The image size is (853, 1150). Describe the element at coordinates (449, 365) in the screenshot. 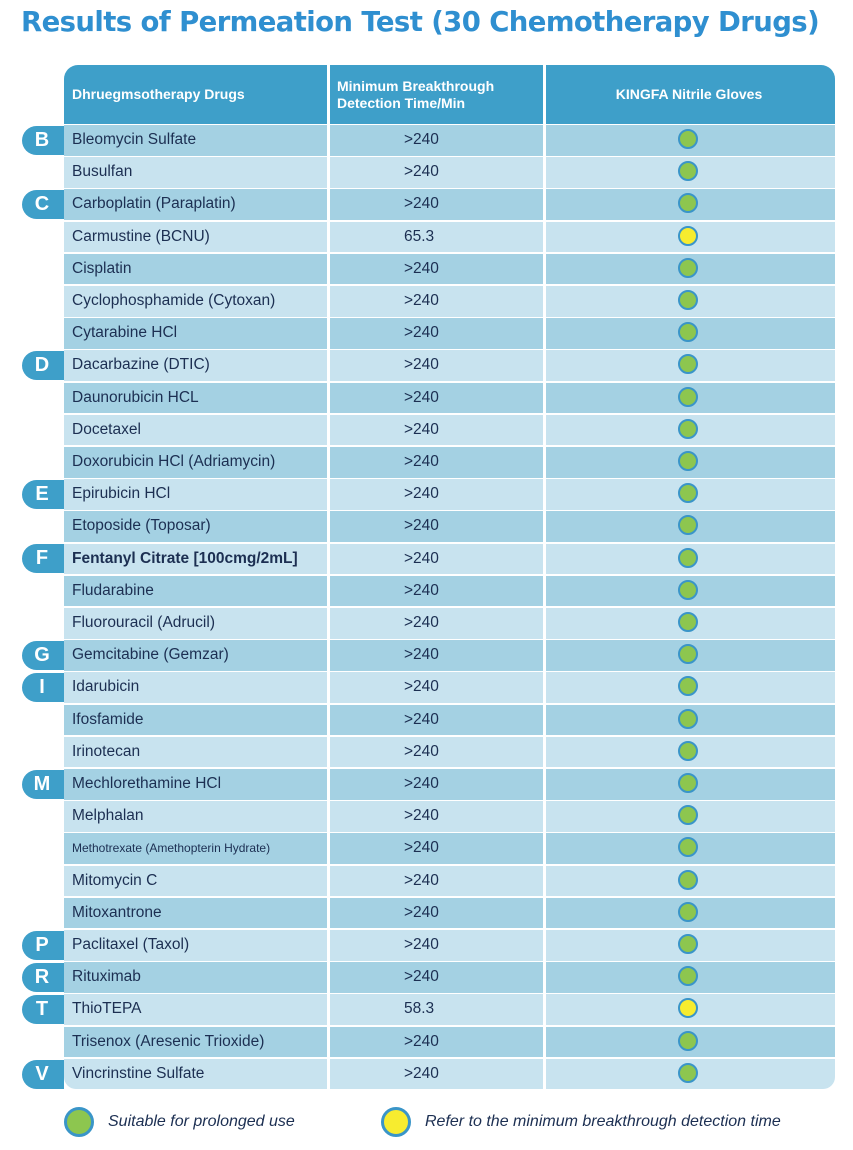

I see `table-row: Dacarbazine (DTIC) >240` at that location.